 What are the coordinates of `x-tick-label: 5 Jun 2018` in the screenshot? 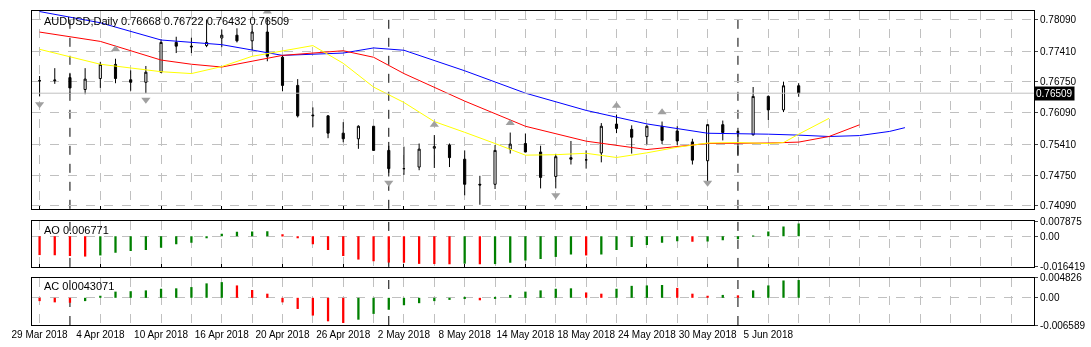 It's located at (768, 334).